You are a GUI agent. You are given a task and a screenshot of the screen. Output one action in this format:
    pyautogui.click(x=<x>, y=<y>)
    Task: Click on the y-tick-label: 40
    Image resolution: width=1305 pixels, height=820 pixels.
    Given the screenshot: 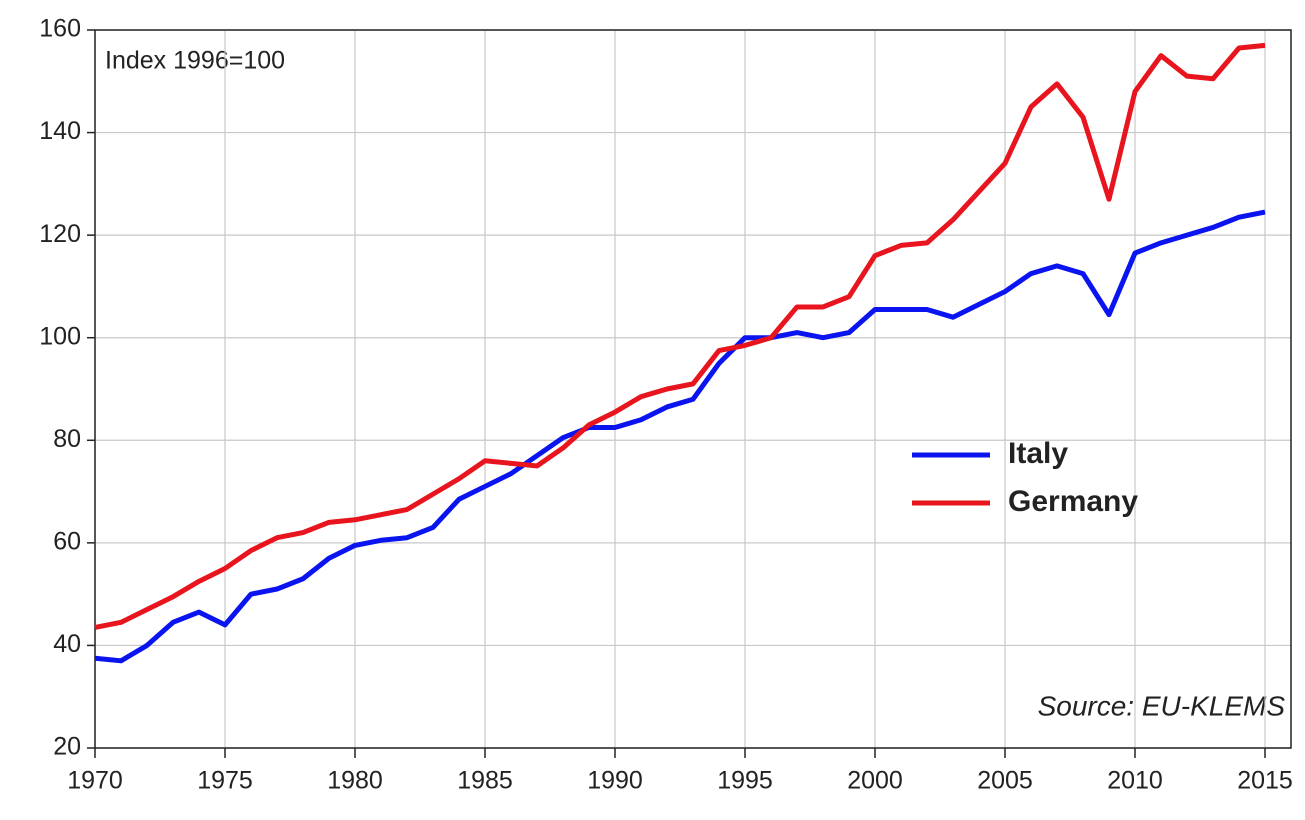 What is the action you would take?
    pyautogui.click(x=67, y=644)
    